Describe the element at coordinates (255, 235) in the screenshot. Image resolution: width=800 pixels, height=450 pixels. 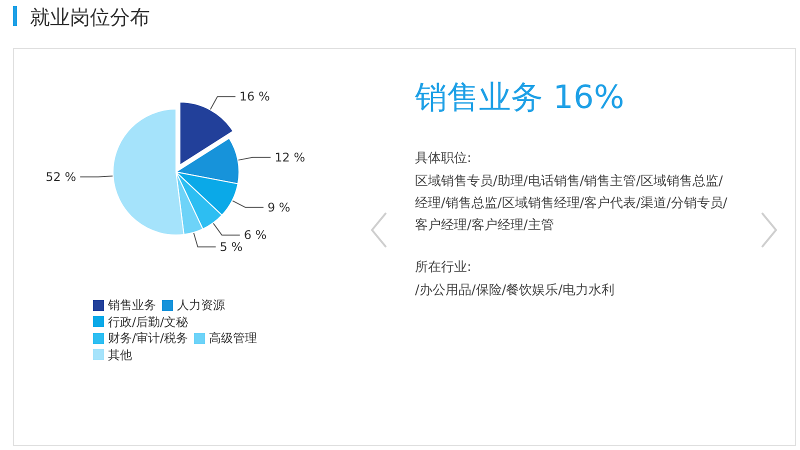
I see `data-label: 6 %` at that location.